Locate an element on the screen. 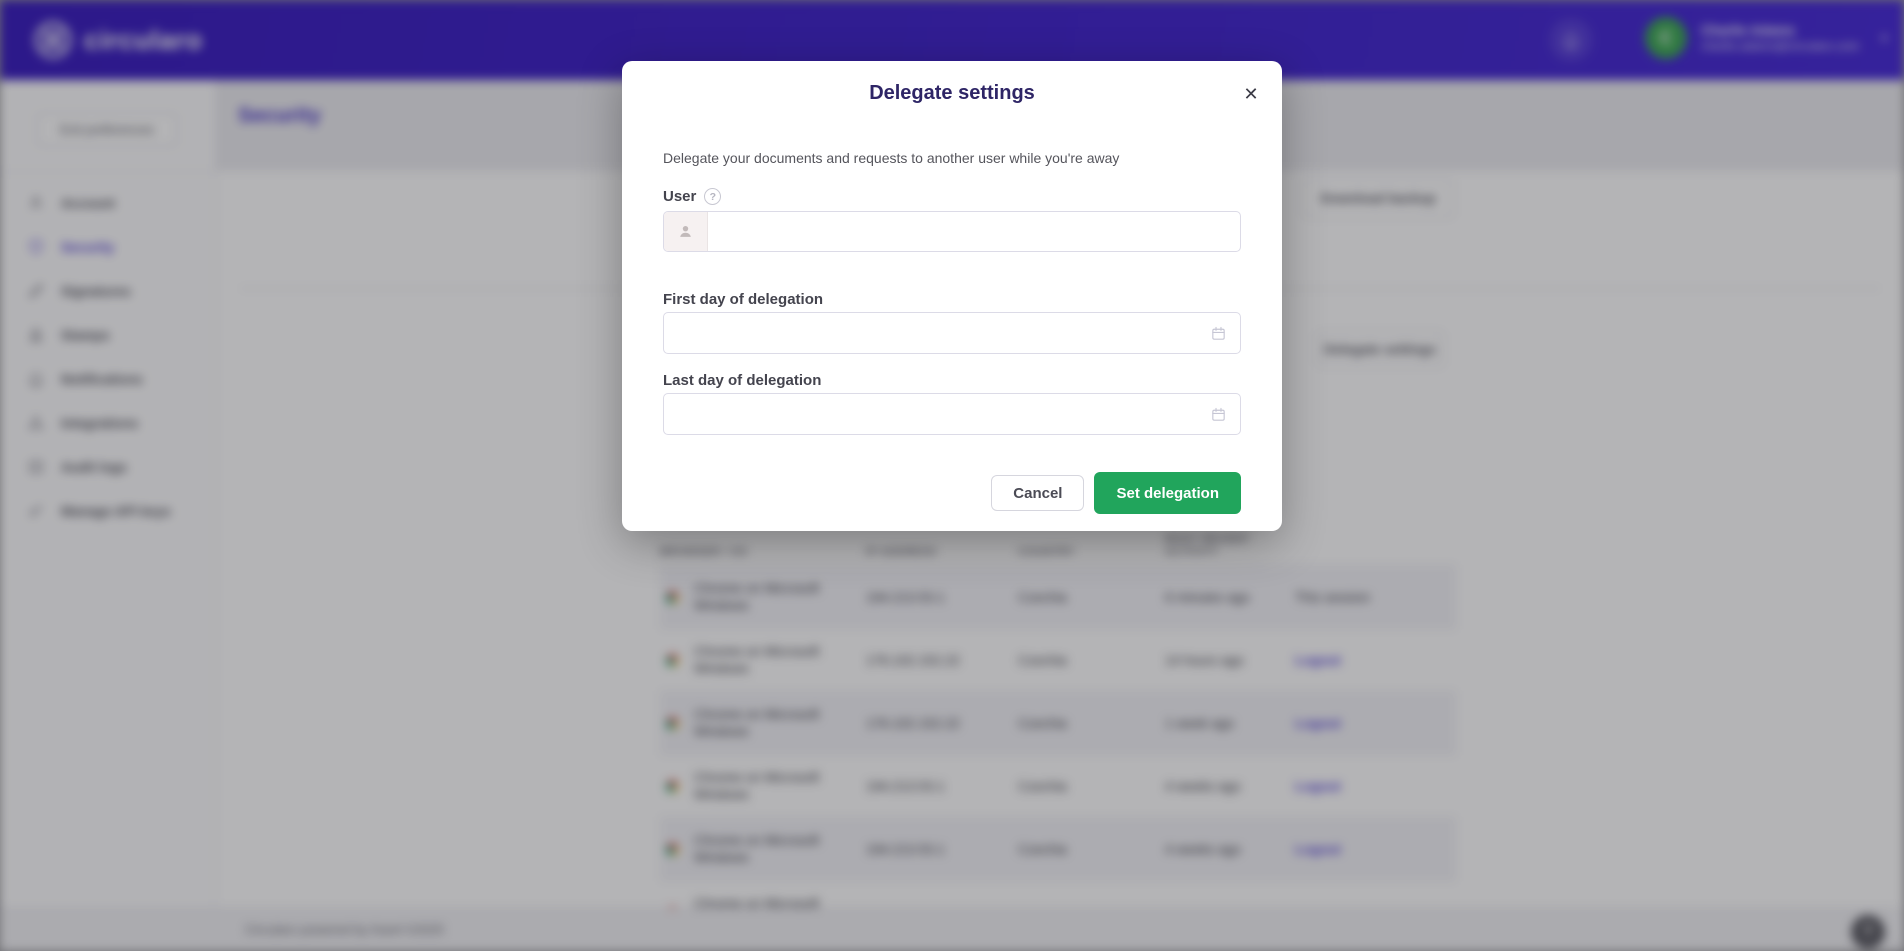 The height and width of the screenshot is (951, 1904). action-cell: This session is located at coordinates (1375, 597).